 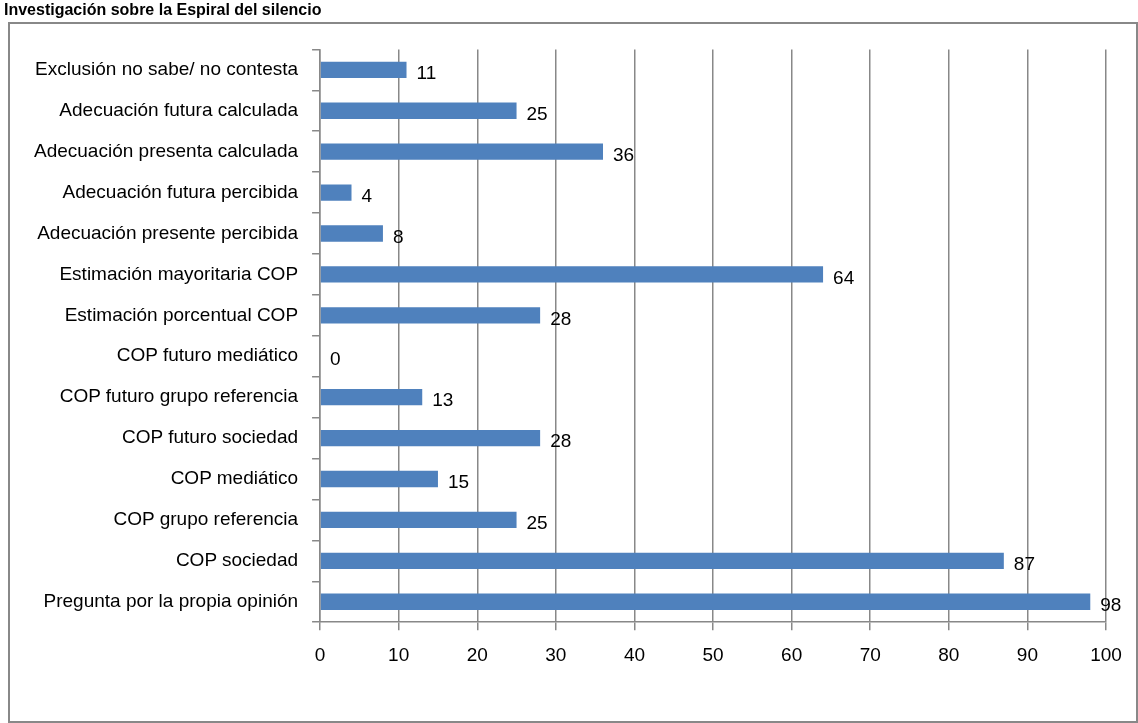 What do you see at coordinates (1024, 564) in the screenshot?
I see `data-label: 87` at bounding box center [1024, 564].